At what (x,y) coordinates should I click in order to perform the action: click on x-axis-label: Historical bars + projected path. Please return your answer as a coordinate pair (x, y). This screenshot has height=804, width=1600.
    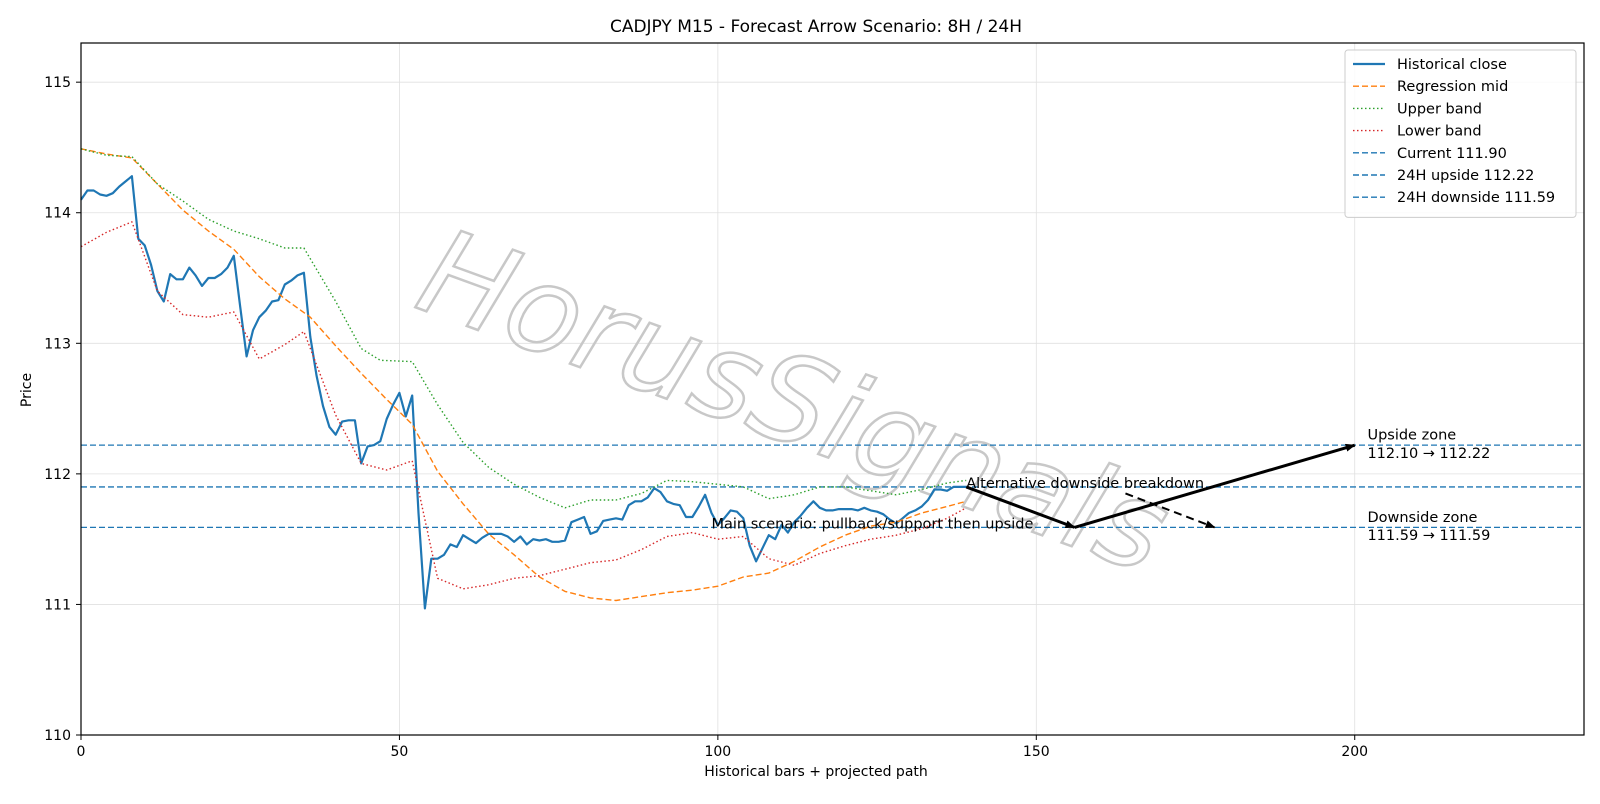
    Looking at the image, I should click on (816, 772).